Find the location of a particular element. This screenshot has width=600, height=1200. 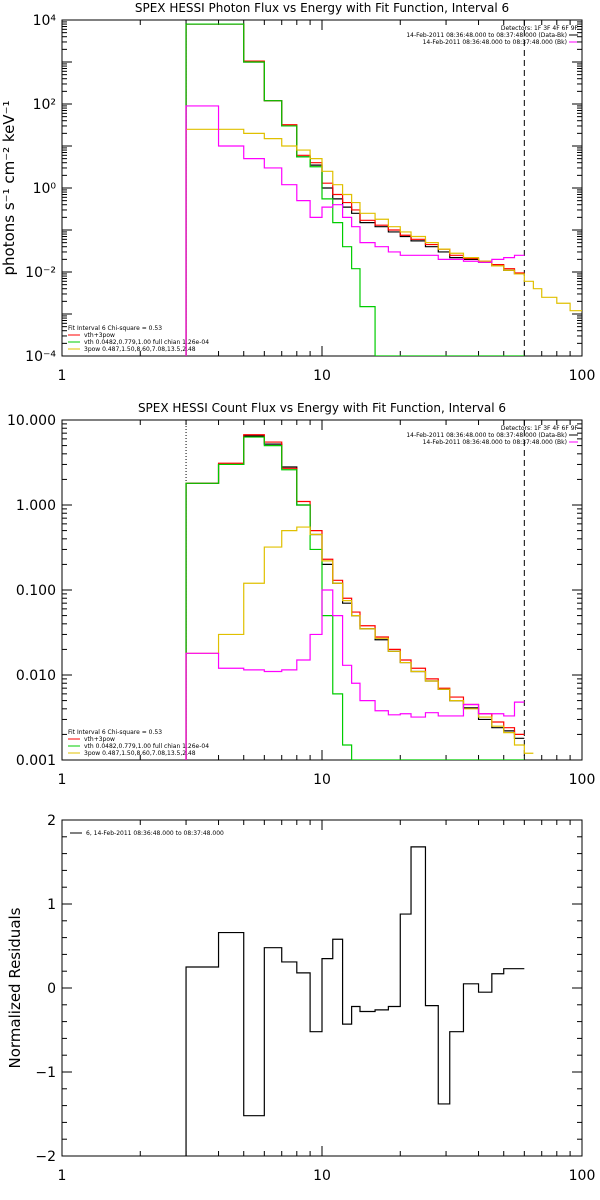

y-tick-label: 10² is located at coordinates (44, 105).